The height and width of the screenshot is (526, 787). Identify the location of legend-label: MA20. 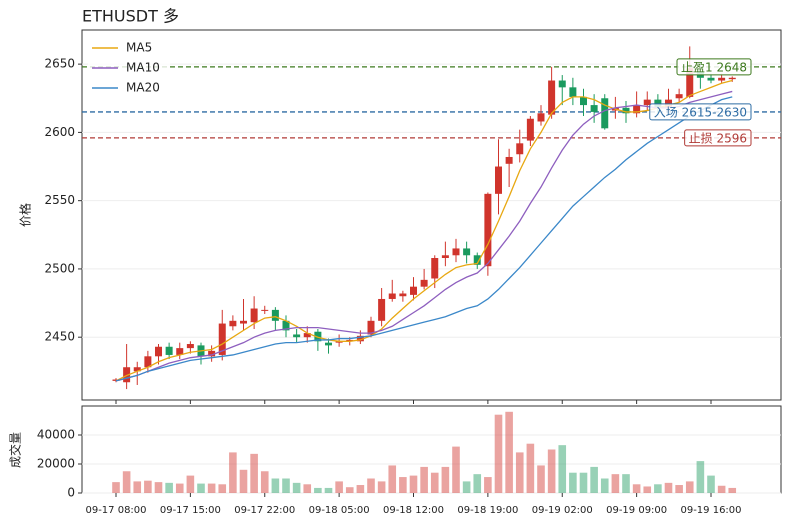
(143, 88).